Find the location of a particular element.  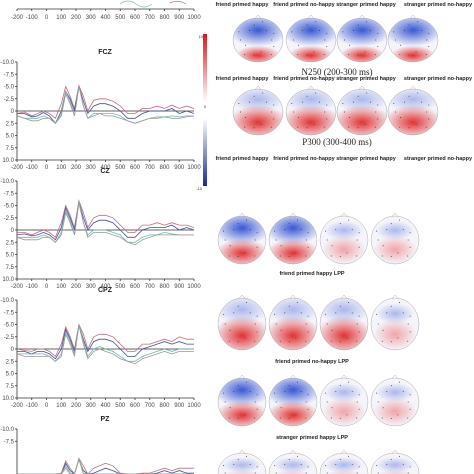

y-tick-label: 2.5 is located at coordinates (10, 124).